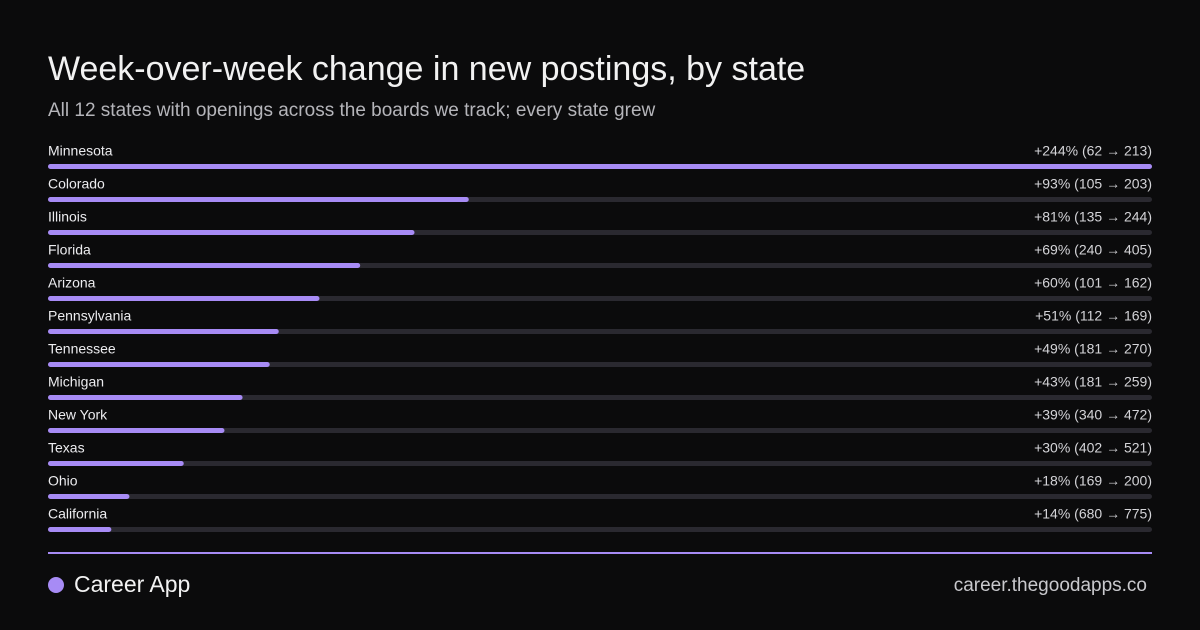 The width and height of the screenshot is (1200, 630). What do you see at coordinates (1050, 585) in the screenshot?
I see `url: career.thegoodapps.co` at bounding box center [1050, 585].